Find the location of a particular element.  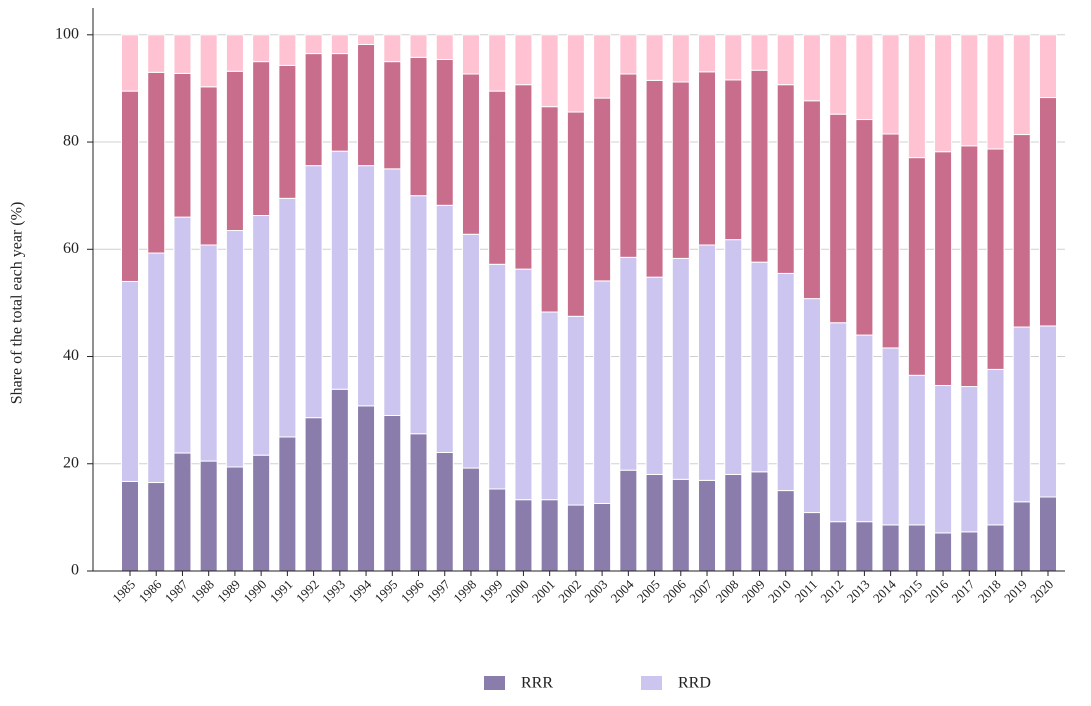

x-tick-label: 2013 is located at coordinates (858, 591).